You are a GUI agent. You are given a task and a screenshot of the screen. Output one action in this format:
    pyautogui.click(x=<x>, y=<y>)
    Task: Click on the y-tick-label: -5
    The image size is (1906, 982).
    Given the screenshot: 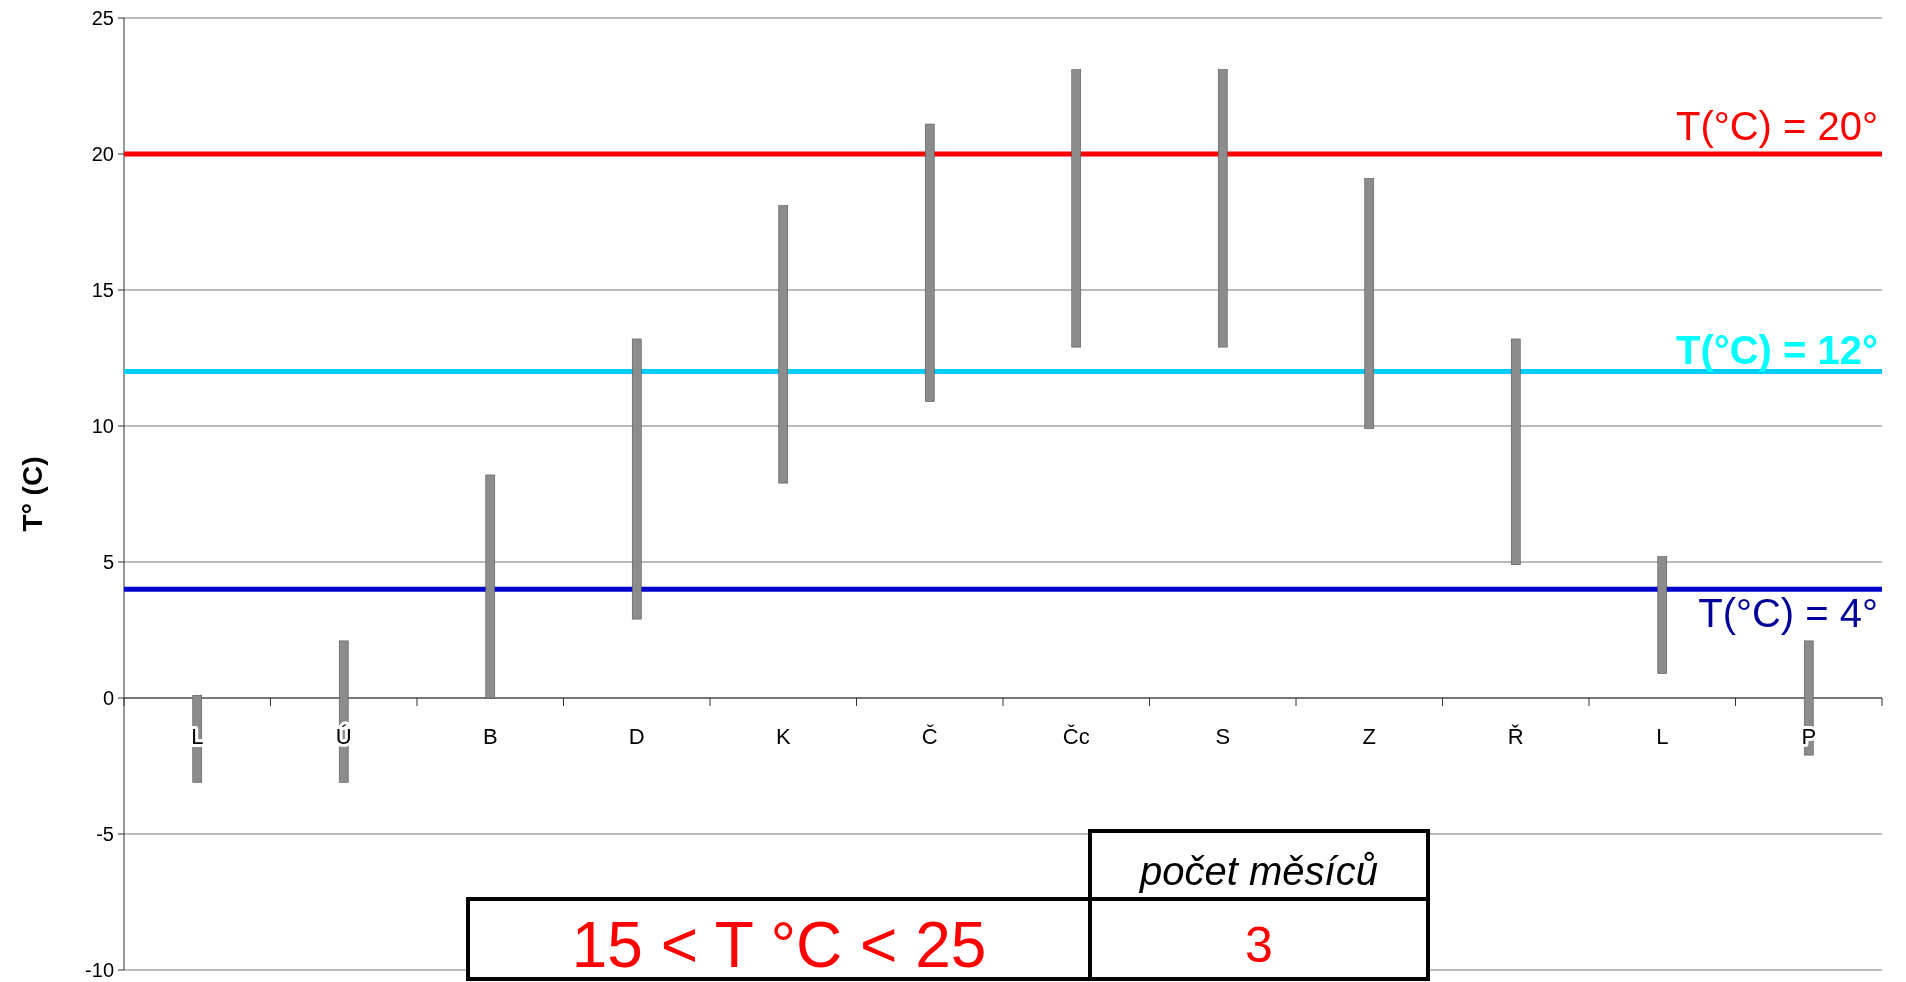 What is the action you would take?
    pyautogui.click(x=105, y=834)
    